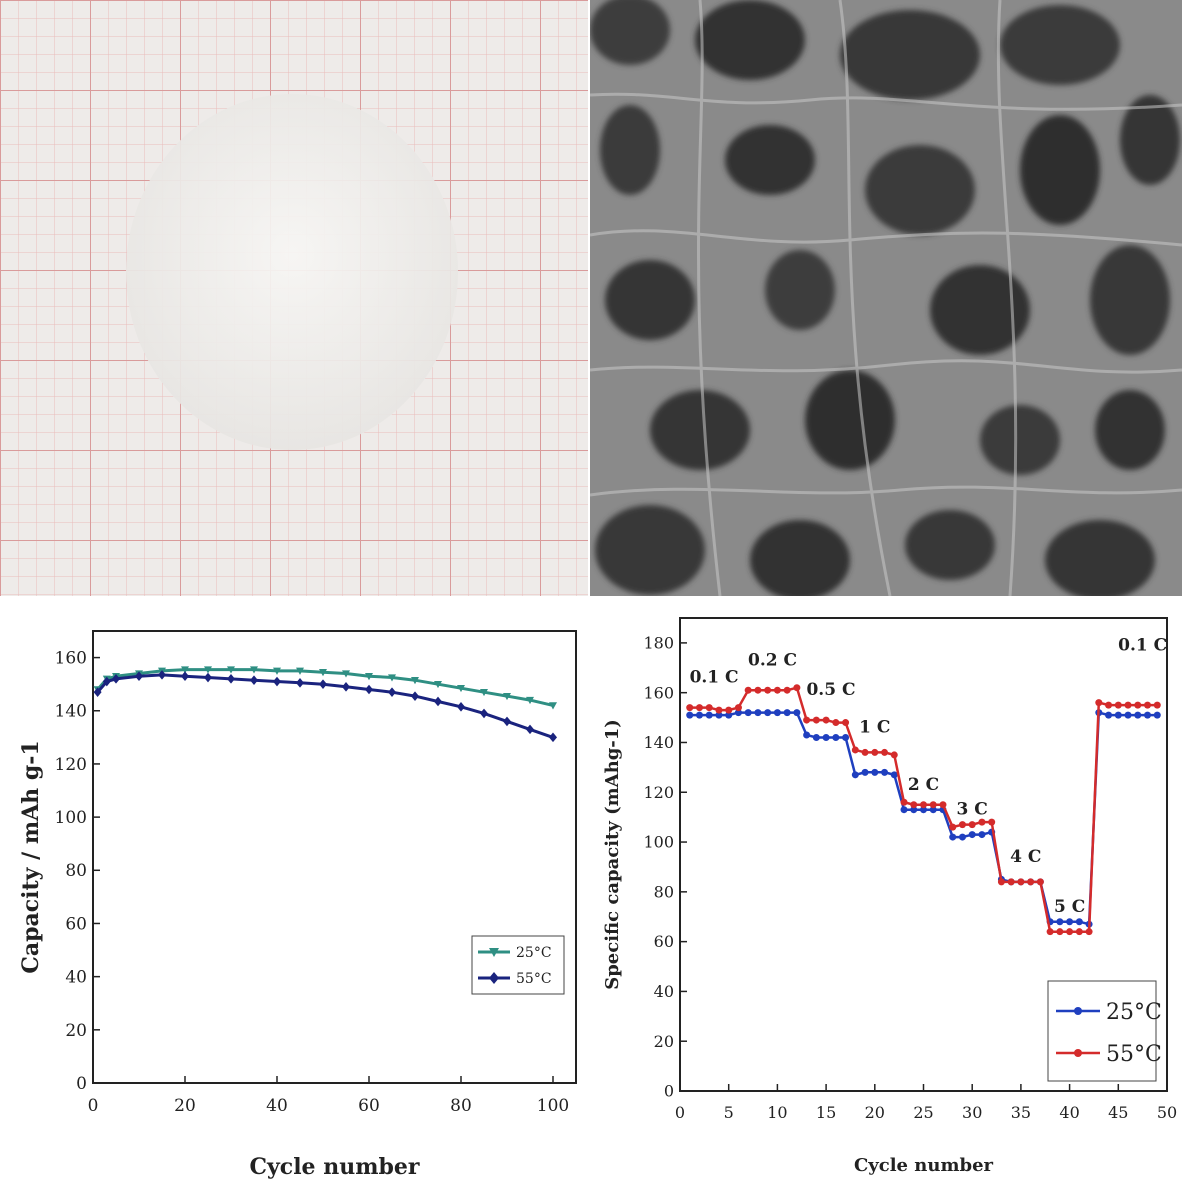 Image resolution: width=1182 pixels, height=1182 pixels. I want to click on x-axis-label: Cycle number, so click(335, 1167).